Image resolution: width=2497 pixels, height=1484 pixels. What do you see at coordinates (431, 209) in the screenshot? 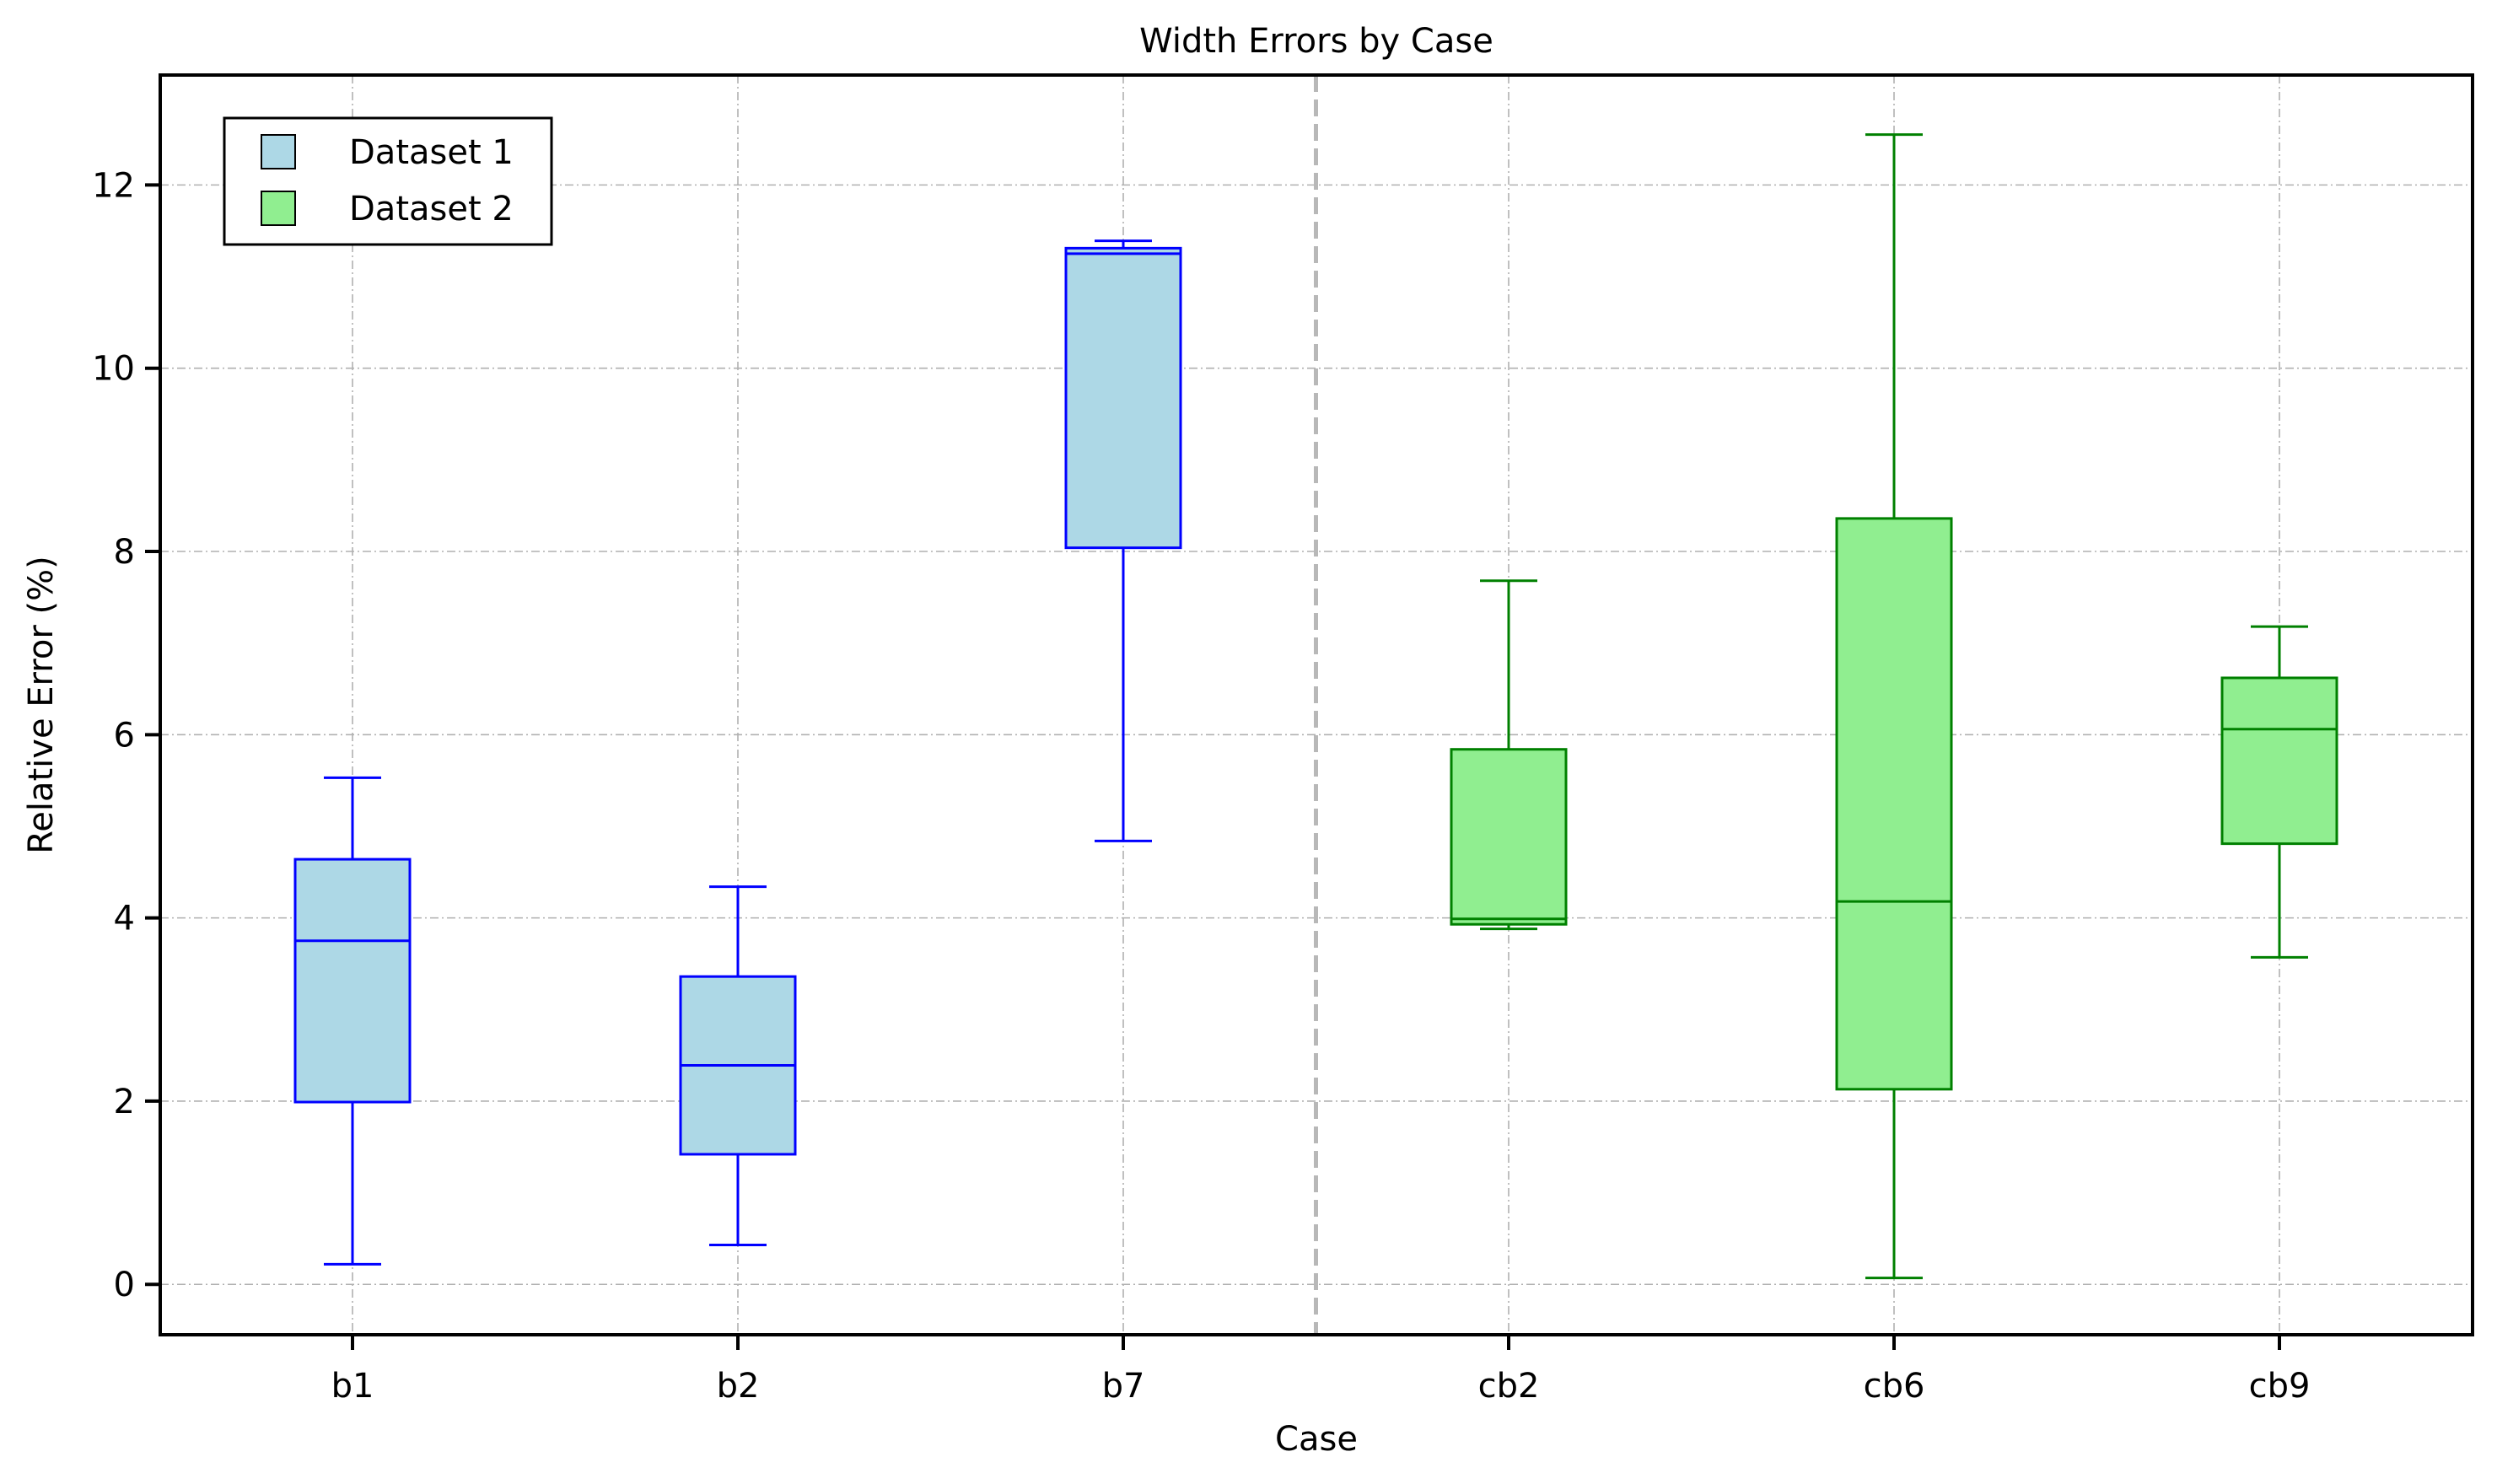
I see `legend-label: Dataset 2` at bounding box center [431, 209].